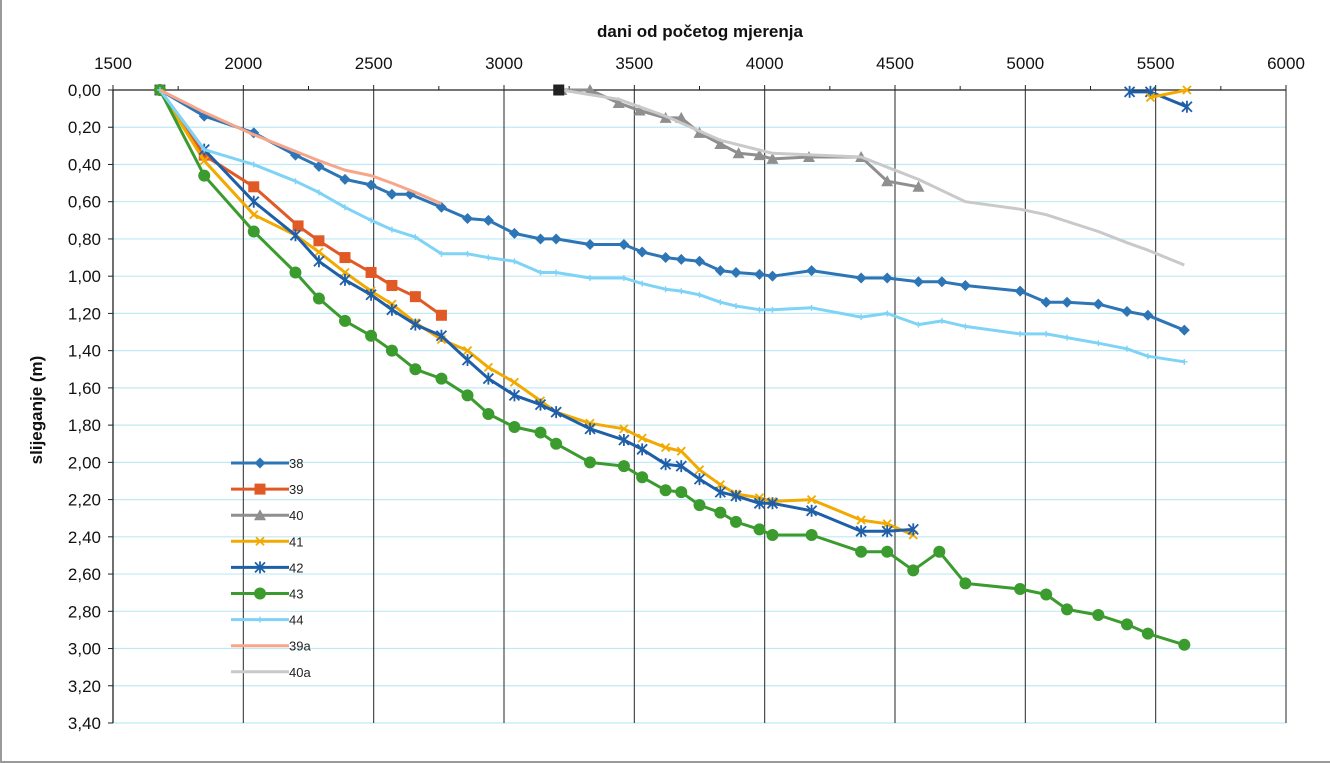  What do you see at coordinates (296, 541) in the screenshot?
I see `legend-label: 41` at bounding box center [296, 541].